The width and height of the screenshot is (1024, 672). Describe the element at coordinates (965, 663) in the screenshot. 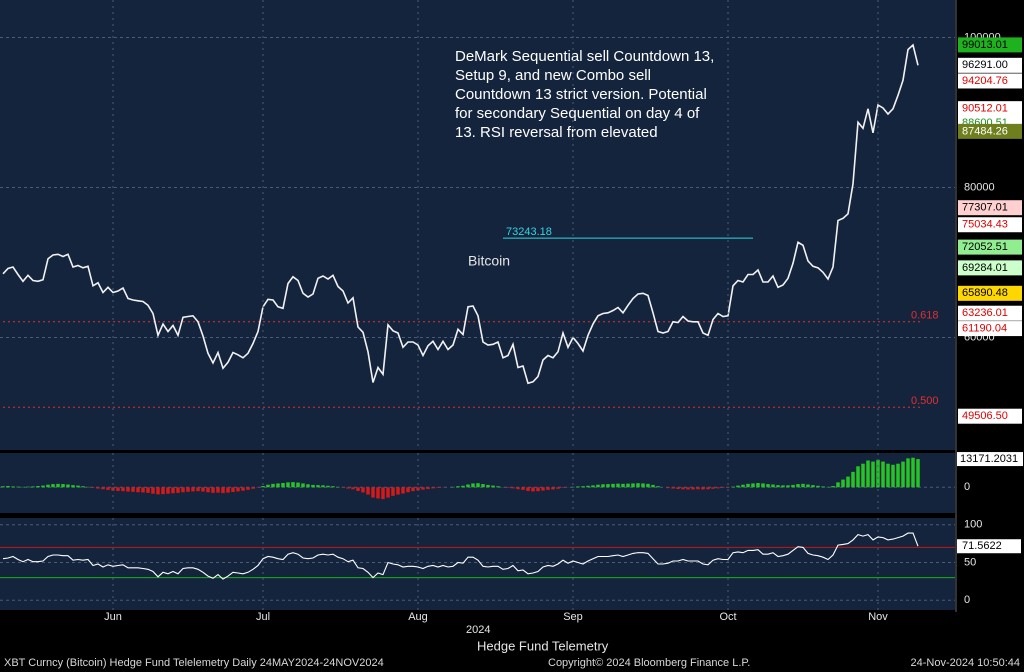

I see `footer-right: 24-Nov-2024 10:50:44` at that location.